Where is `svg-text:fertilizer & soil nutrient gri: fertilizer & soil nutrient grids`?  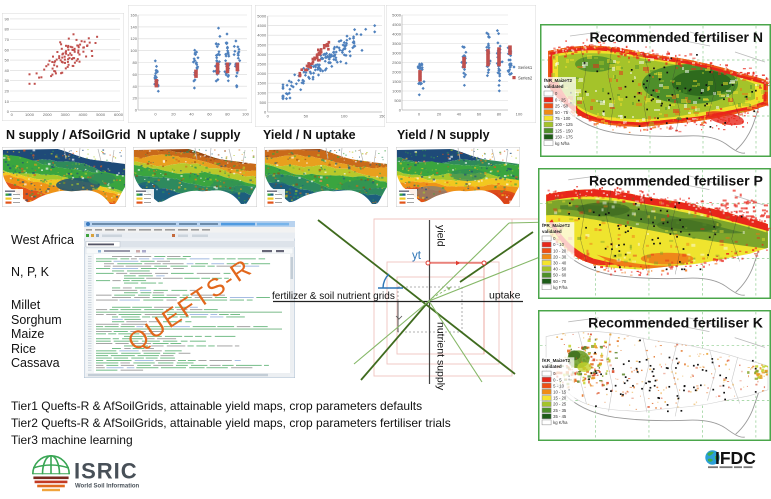
svg-text:fertilizer & soil nutrient gri: fertilizer & soil nutrient grids is located at coordinates (333, 296).